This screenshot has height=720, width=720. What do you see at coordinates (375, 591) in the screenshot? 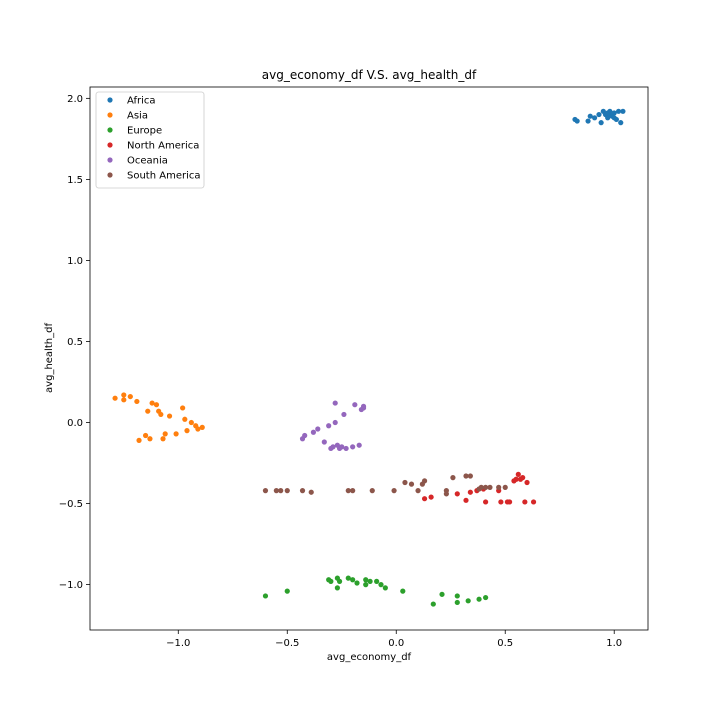
I see `series-europe` at bounding box center [375, 591].